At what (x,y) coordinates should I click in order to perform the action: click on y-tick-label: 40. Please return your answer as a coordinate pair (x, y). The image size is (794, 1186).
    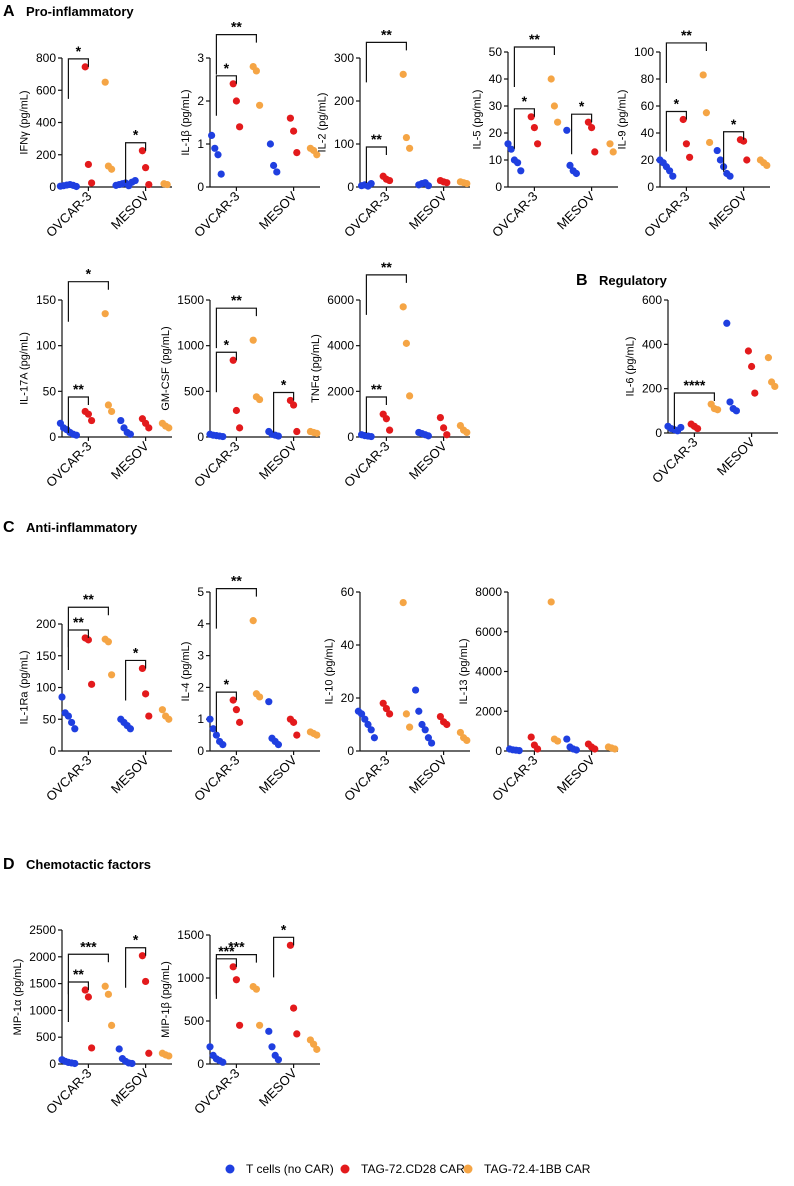
    Looking at the image, I should click on (348, 645).